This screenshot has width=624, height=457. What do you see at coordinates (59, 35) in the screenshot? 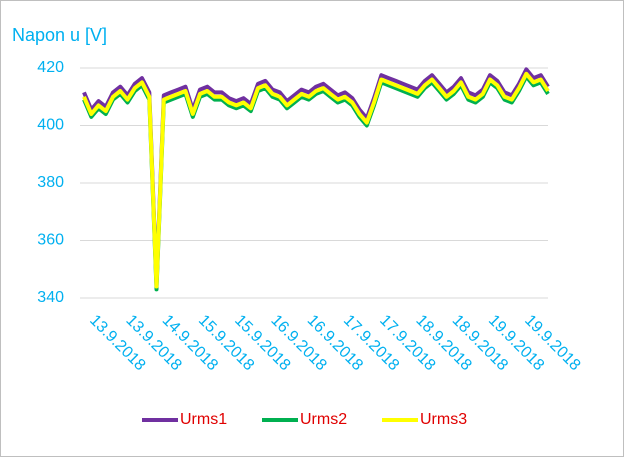
I see `y-axis-label: Napon u [V]` at bounding box center [59, 35].